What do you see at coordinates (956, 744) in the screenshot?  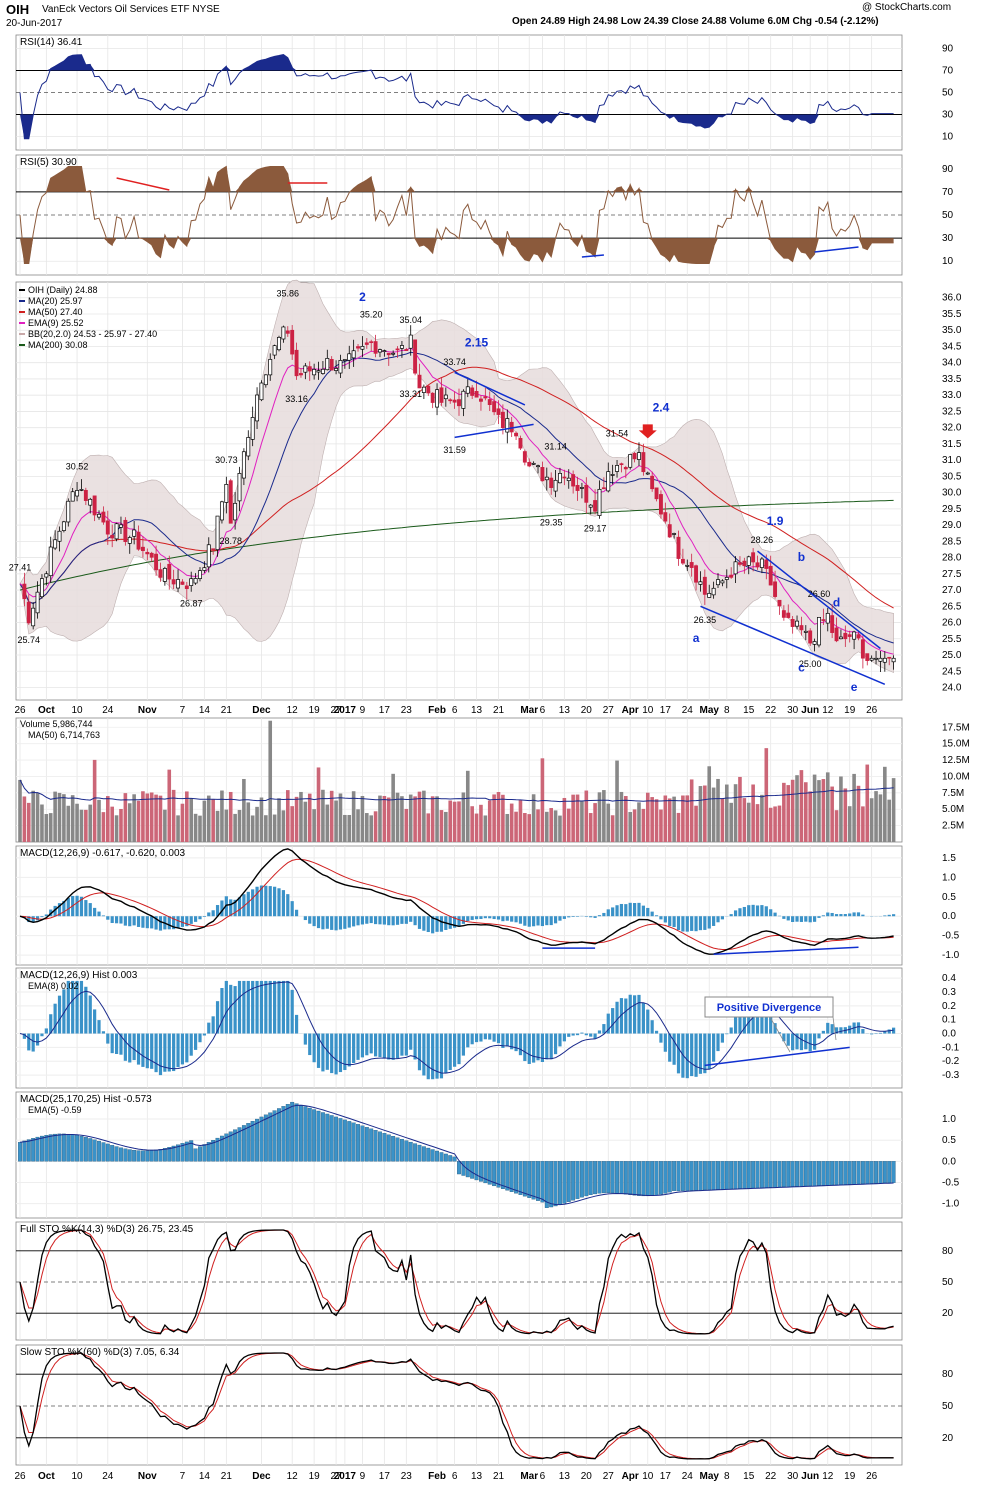 I see `axis-tick-label: 15.0M` at bounding box center [956, 744].